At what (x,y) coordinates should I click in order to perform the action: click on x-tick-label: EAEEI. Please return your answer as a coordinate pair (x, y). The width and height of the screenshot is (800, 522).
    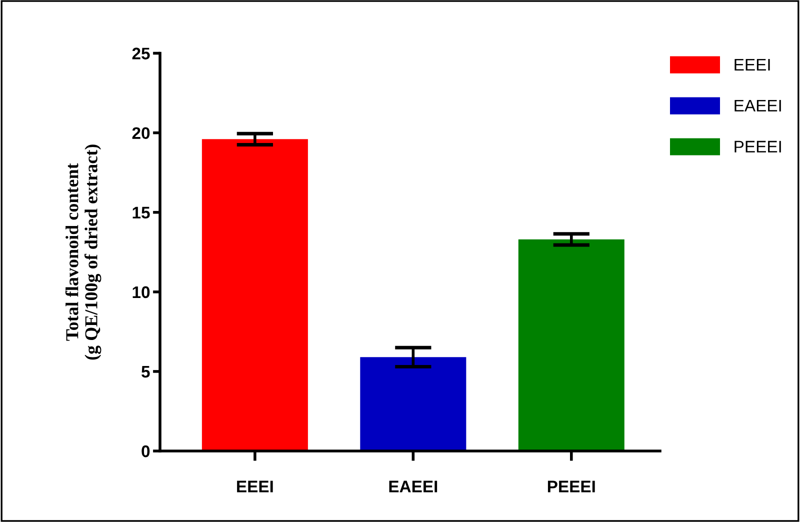
    Looking at the image, I should click on (413, 486).